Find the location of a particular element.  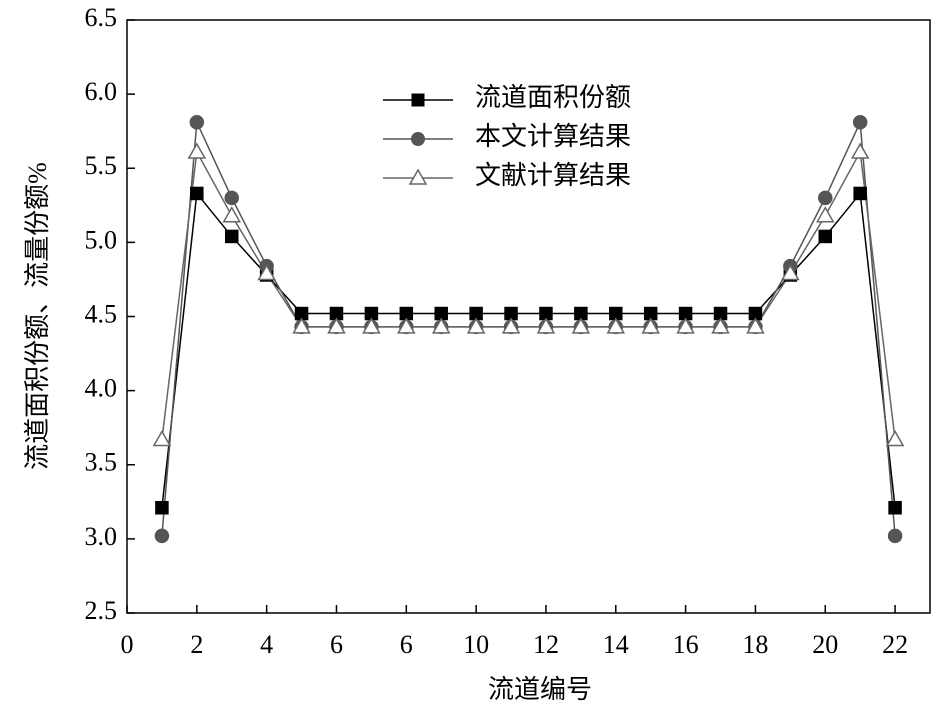

y-axis-label: 流道面积份额、流量份额% is located at coordinates (37, 316).